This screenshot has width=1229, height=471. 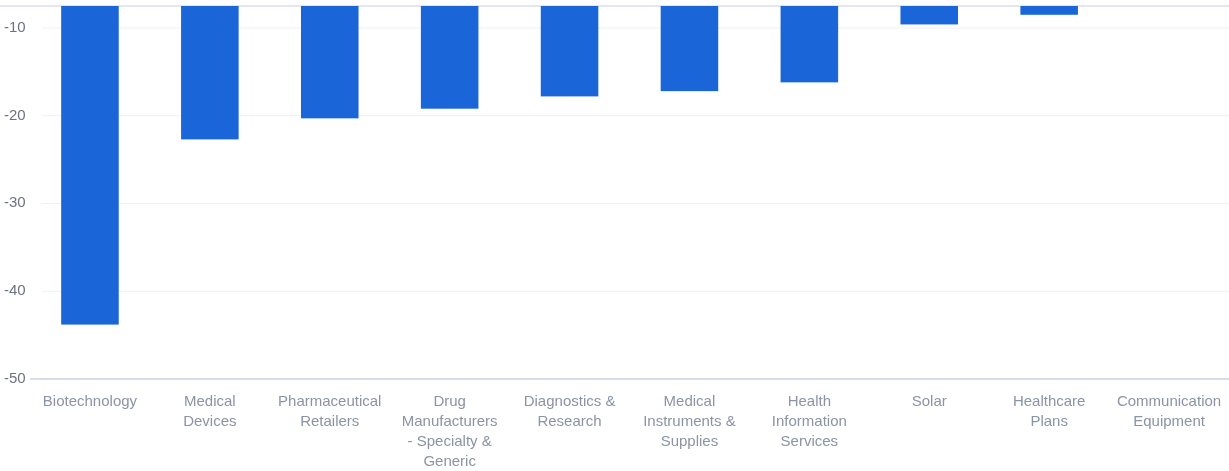 What do you see at coordinates (15, 202) in the screenshot?
I see `y-tick-label: -30` at bounding box center [15, 202].